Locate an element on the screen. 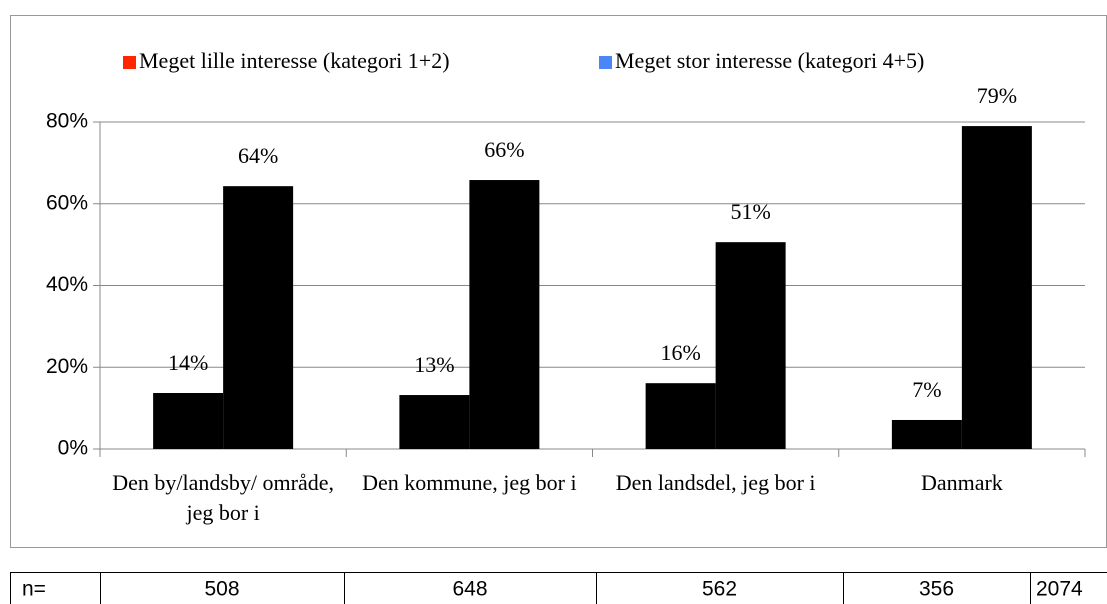 The image size is (1107, 604). x-tick-label: Den landsdel, jeg bor i is located at coordinates (716, 482).